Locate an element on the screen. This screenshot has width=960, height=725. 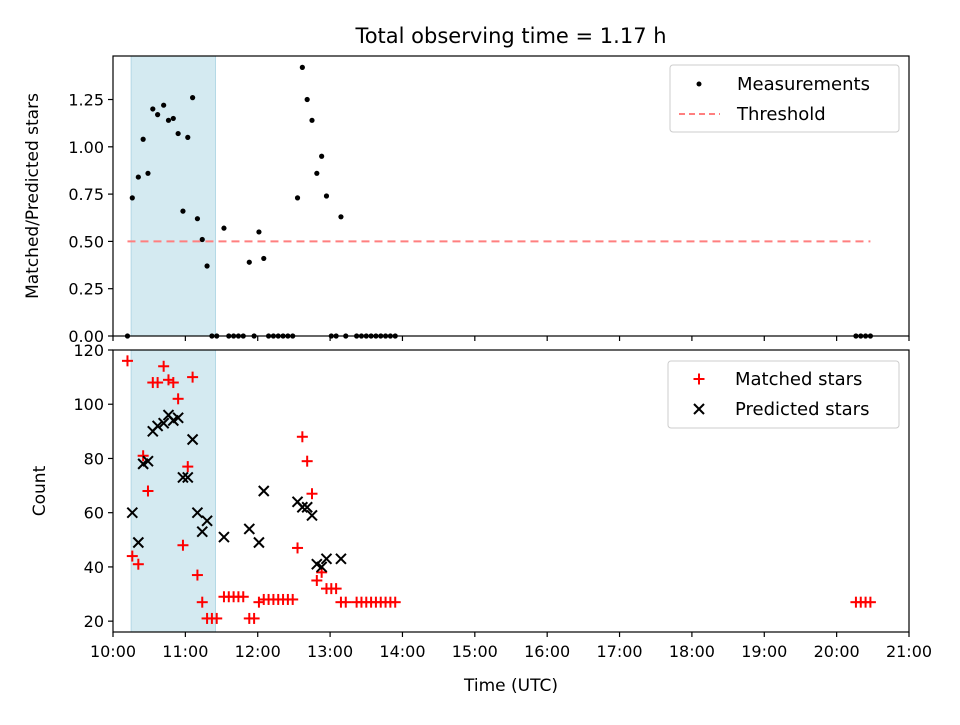
legend-label-measurements: Measurements is located at coordinates (803, 84).